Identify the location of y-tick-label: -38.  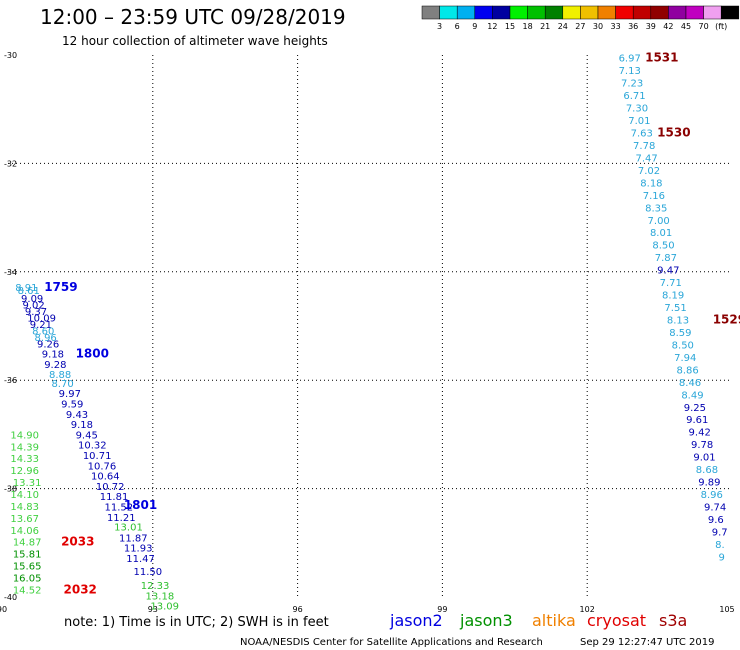
(10, 489).